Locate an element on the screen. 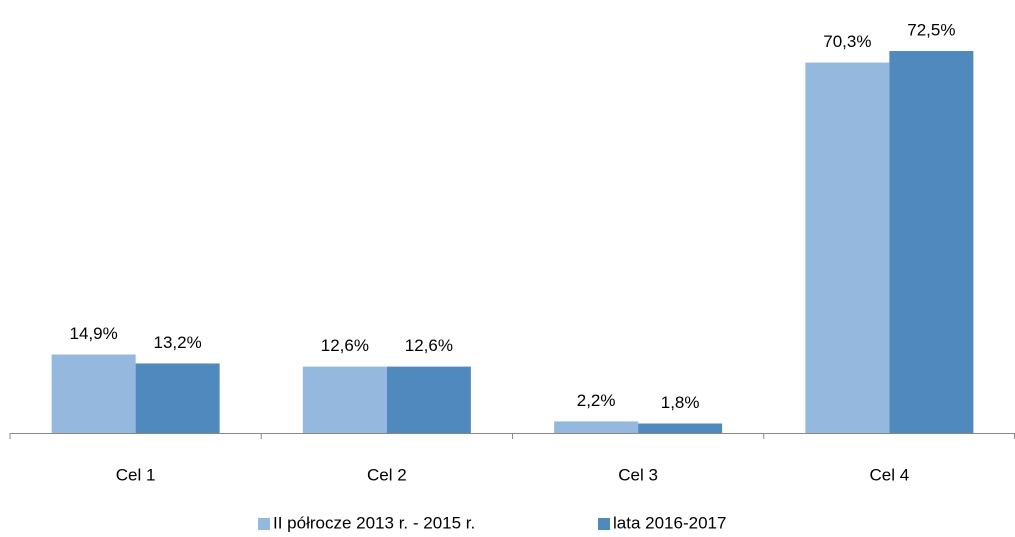 The width and height of the screenshot is (1015, 537). data-label: 13,2% is located at coordinates (178, 342).